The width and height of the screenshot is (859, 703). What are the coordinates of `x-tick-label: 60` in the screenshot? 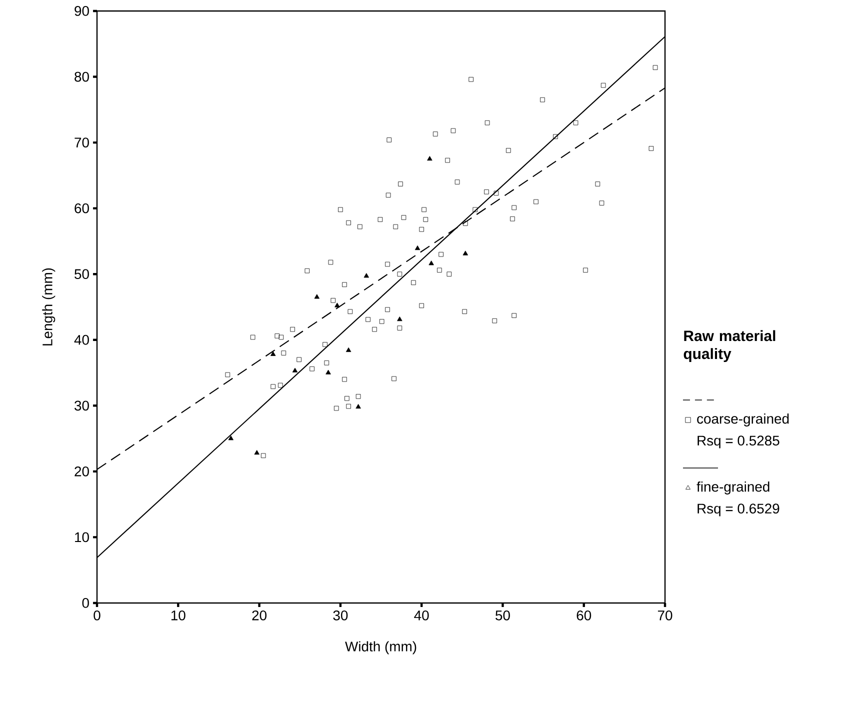 It's located at (584, 615).